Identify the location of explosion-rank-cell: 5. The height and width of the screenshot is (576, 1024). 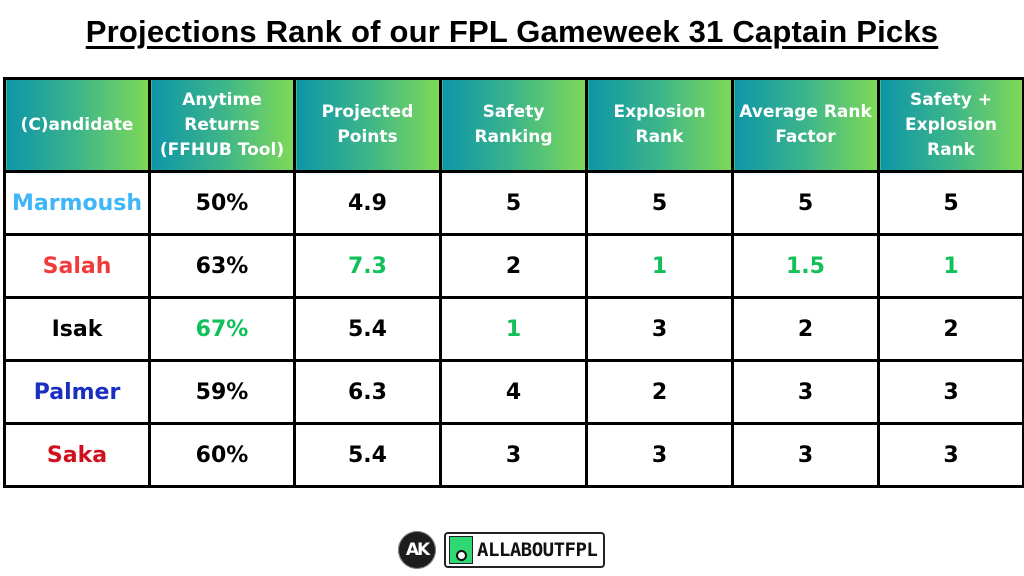
(659, 203).